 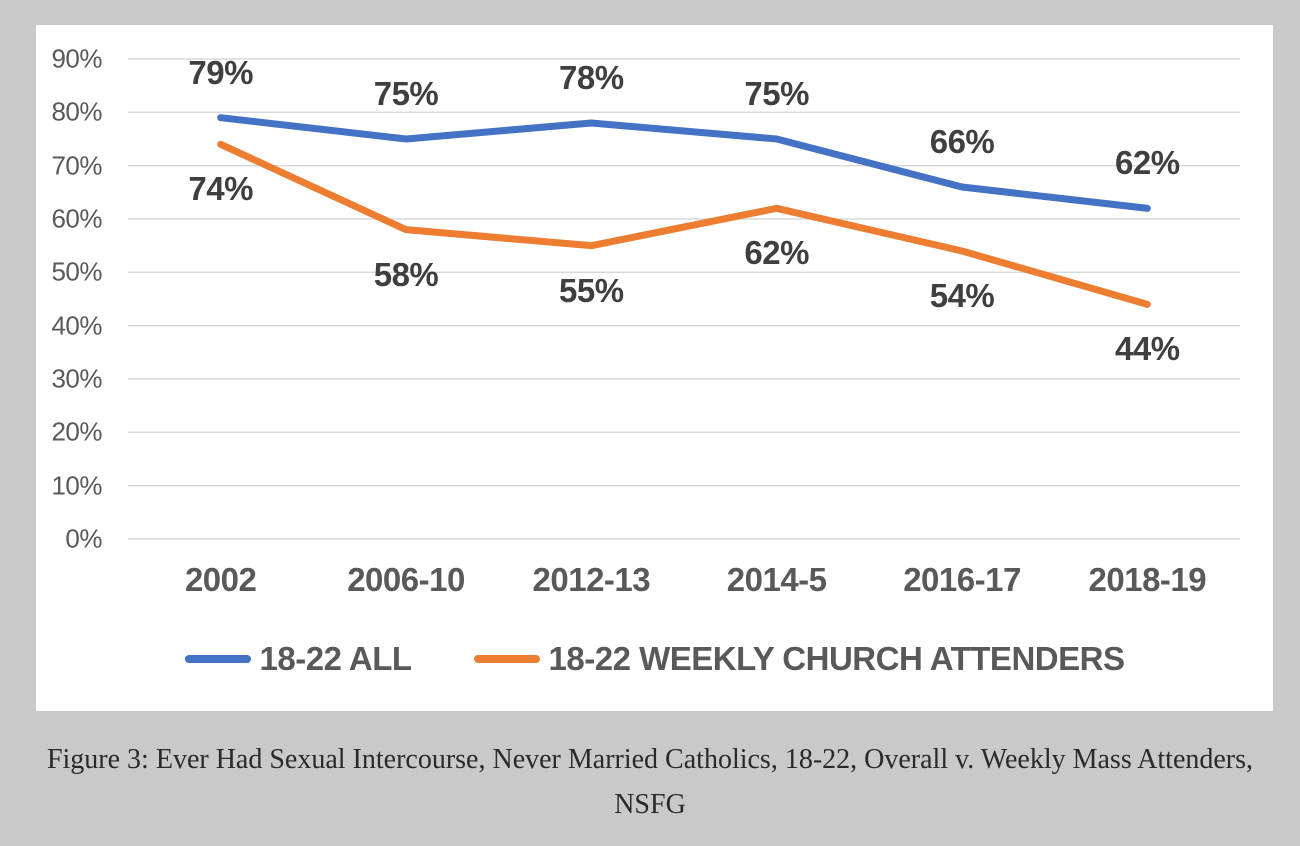 I want to click on data-label-18-22-all-2006-10: 75%, so click(x=406, y=93).